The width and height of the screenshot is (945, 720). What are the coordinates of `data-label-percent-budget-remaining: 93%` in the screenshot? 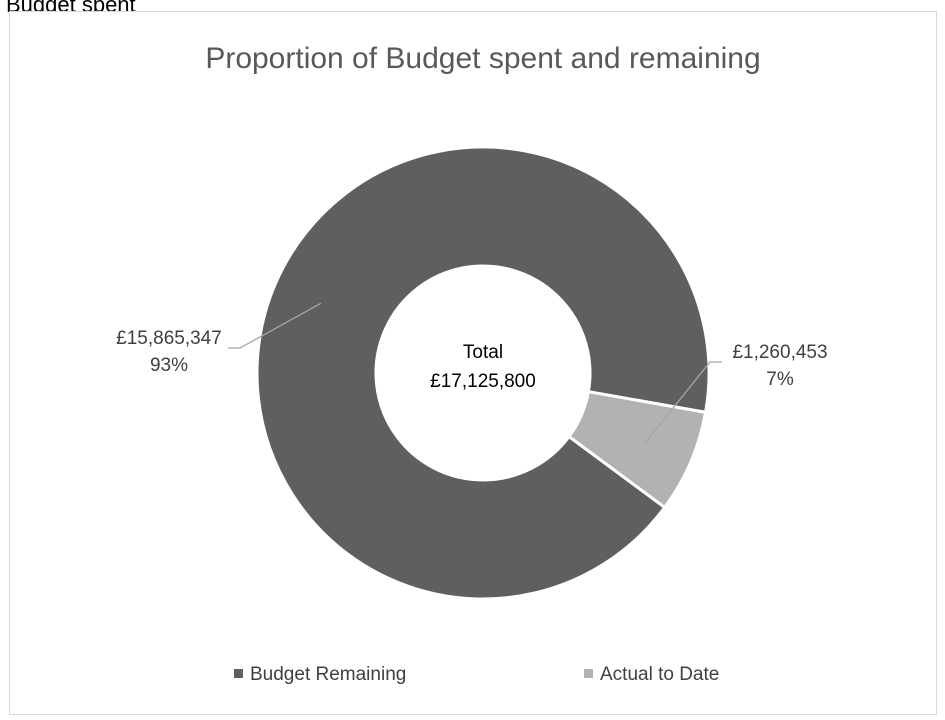 It's located at (169, 365).